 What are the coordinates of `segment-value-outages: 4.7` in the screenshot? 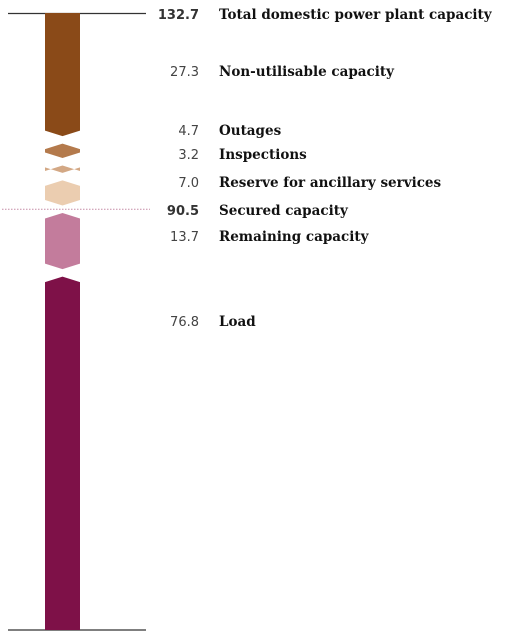 It's located at (188, 131).